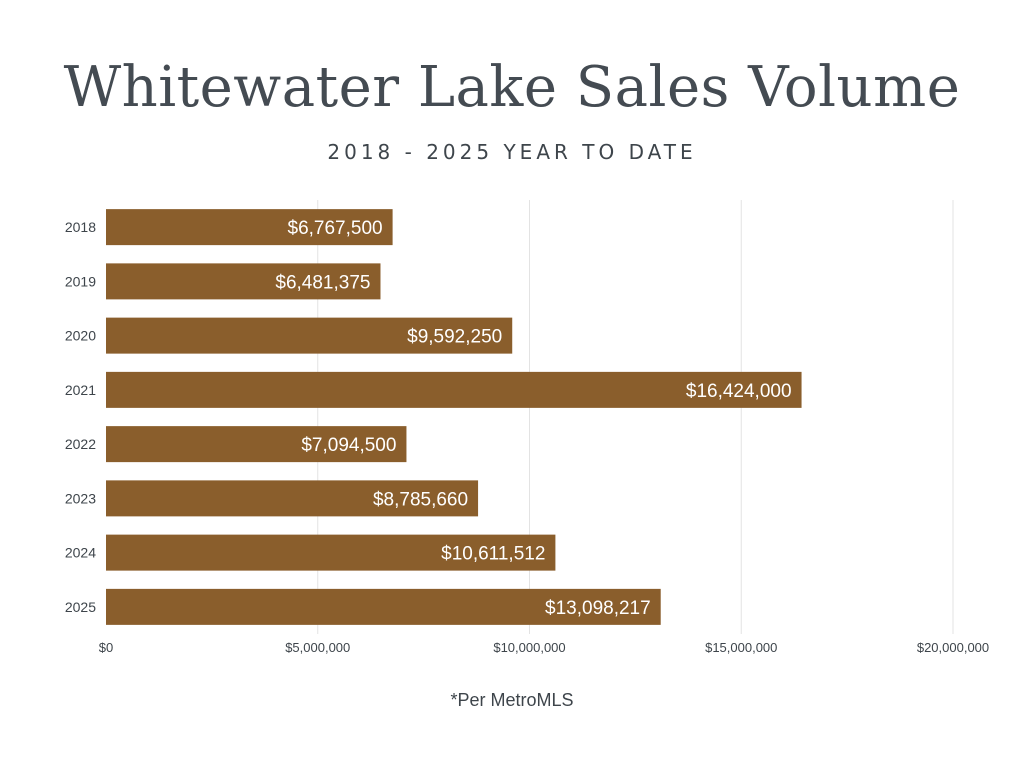  What do you see at coordinates (739, 391) in the screenshot?
I see `data-label: $16,424,000` at bounding box center [739, 391].